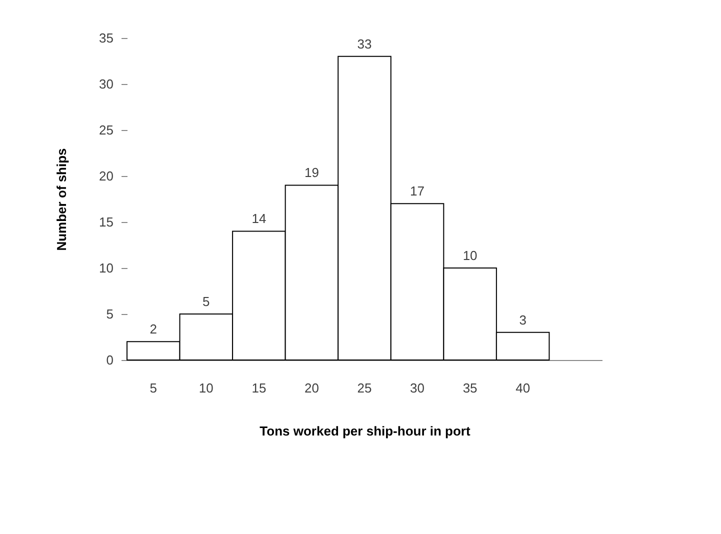 This screenshot has width=721, height=534. What do you see at coordinates (110, 314) in the screenshot?
I see `y-tick-label: 5` at bounding box center [110, 314].